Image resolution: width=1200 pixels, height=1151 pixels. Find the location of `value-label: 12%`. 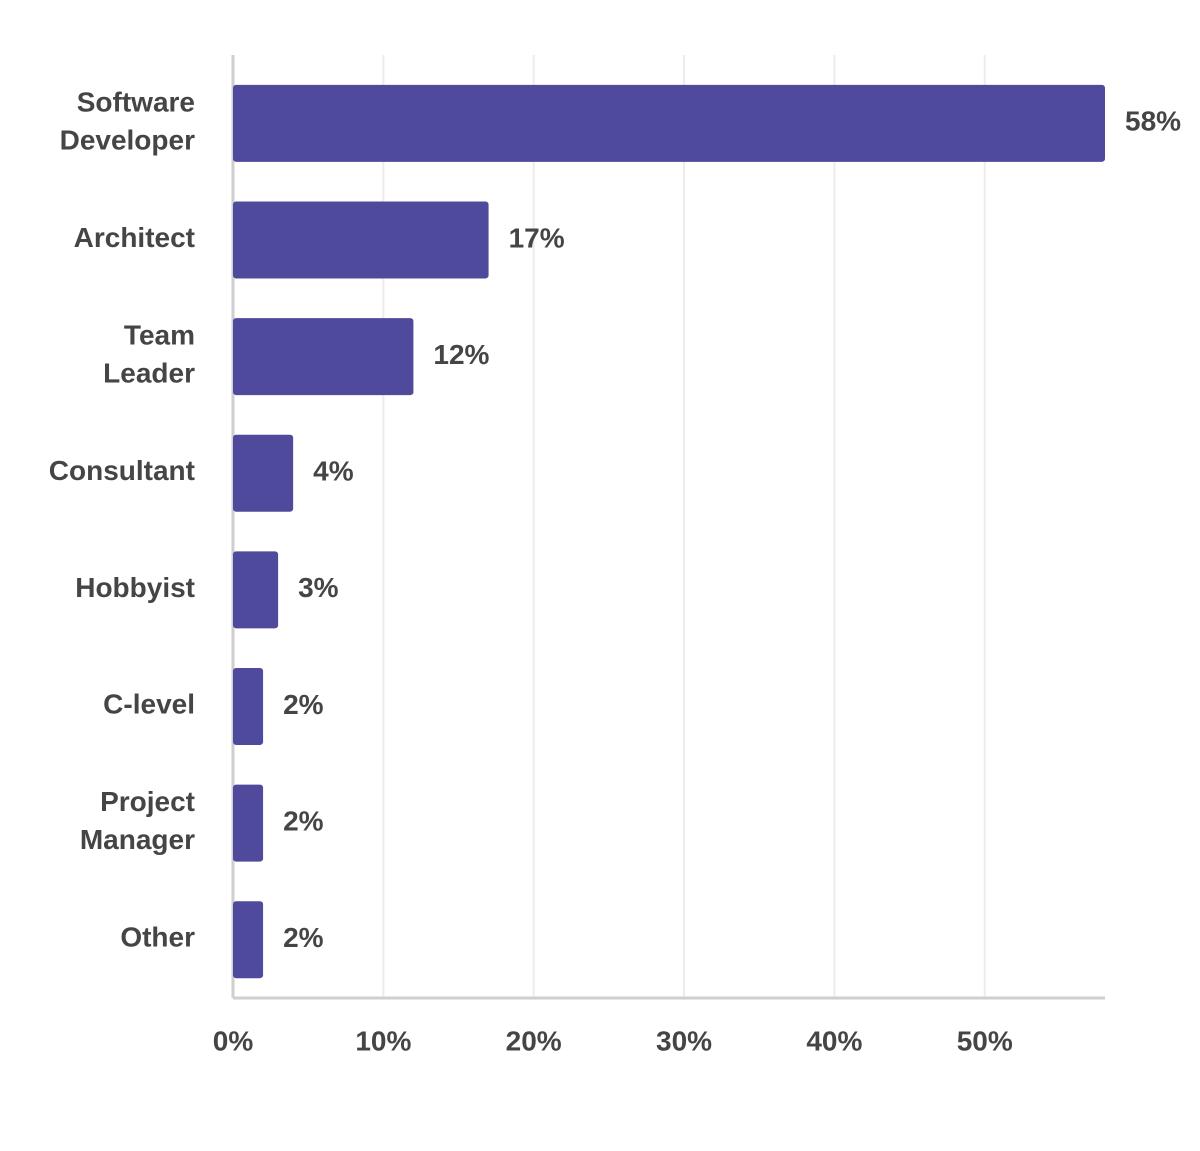

value-label: 12% is located at coordinates (461, 354).